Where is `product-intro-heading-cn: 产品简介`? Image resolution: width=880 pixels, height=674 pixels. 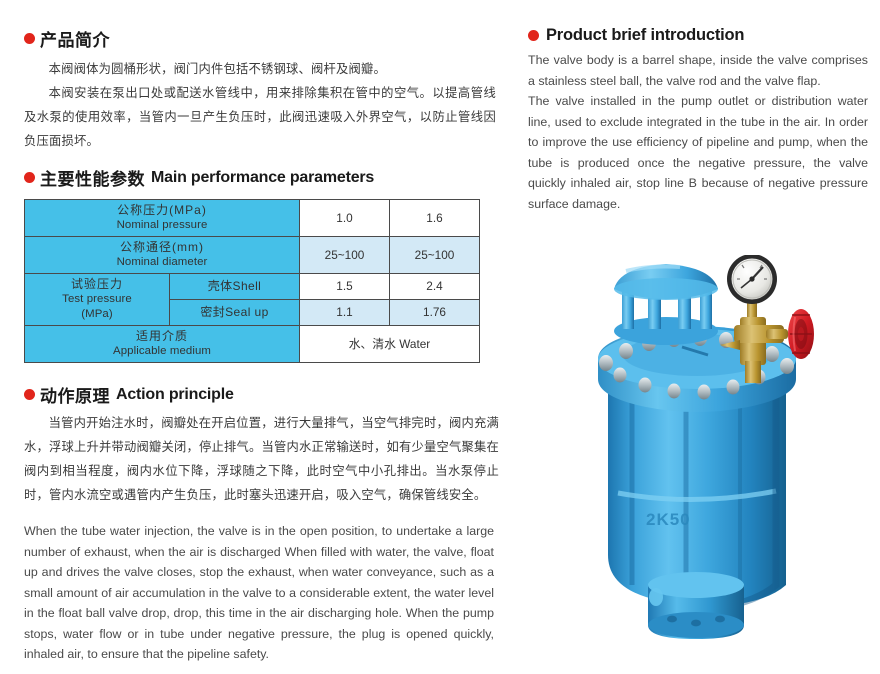
product-intro-heading-cn: 产品简介 is located at coordinates (75, 40).